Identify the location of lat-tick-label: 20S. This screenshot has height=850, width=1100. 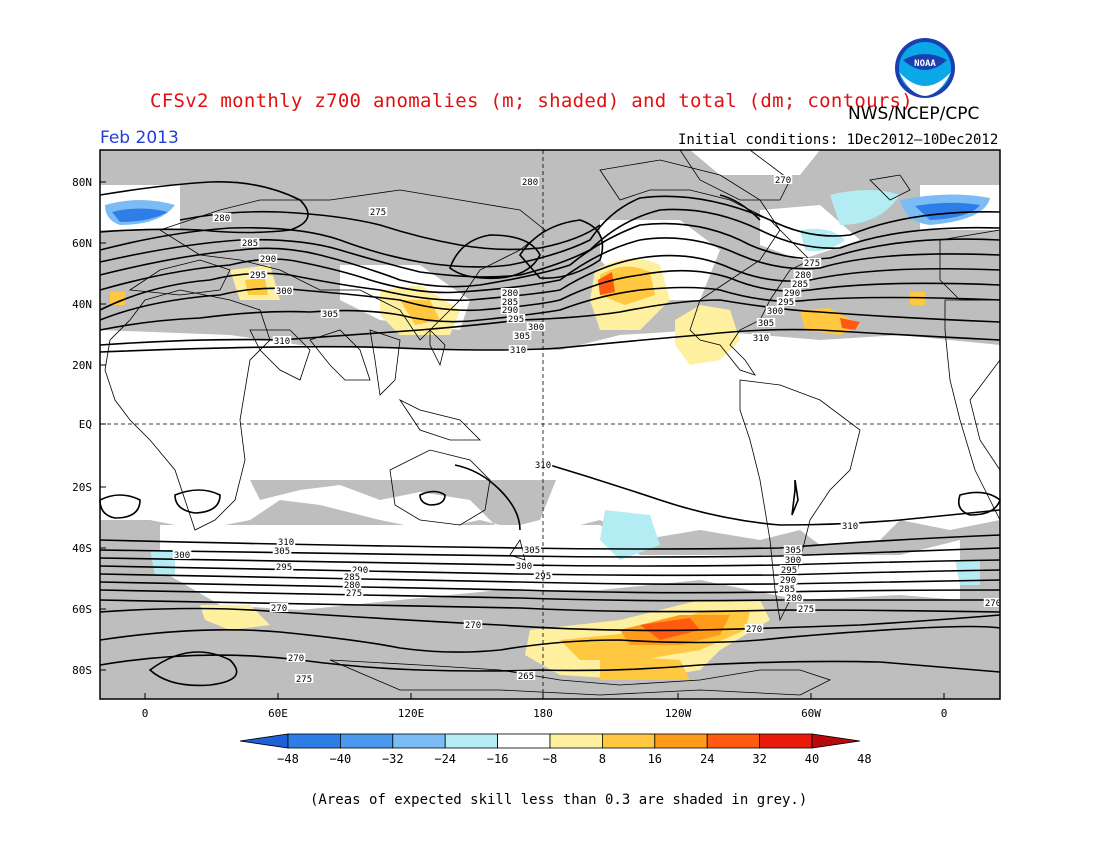
(82, 487).